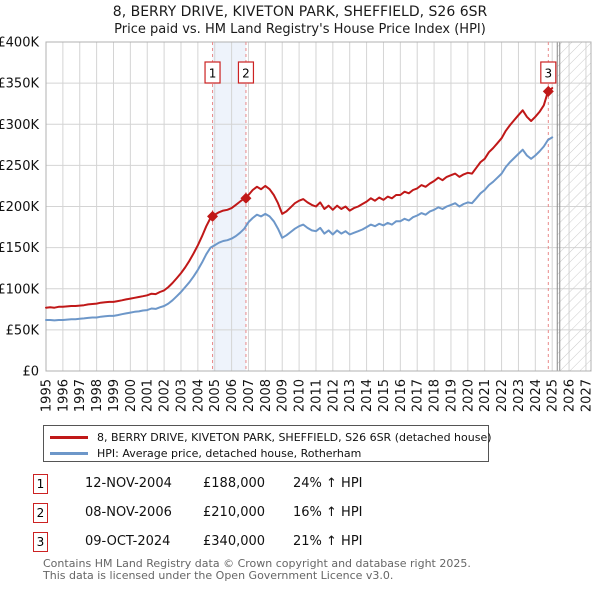  Describe the element at coordinates (283, 395) in the screenshot. I see `svg-text: 2009` at that location.